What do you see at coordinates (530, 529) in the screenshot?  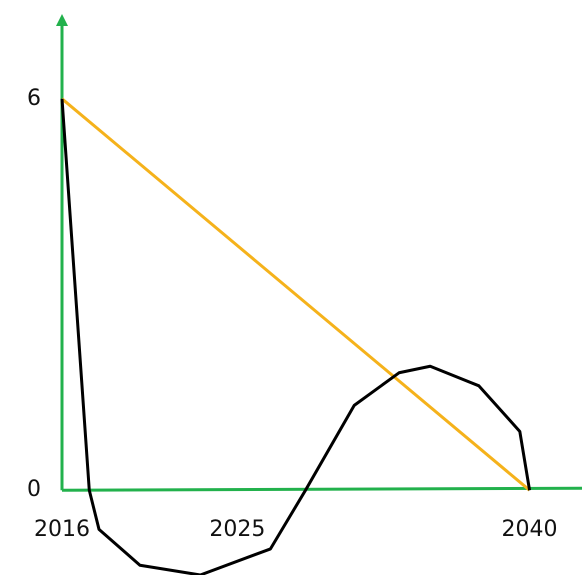 I see `x-tick-label: 2040` at bounding box center [530, 529].